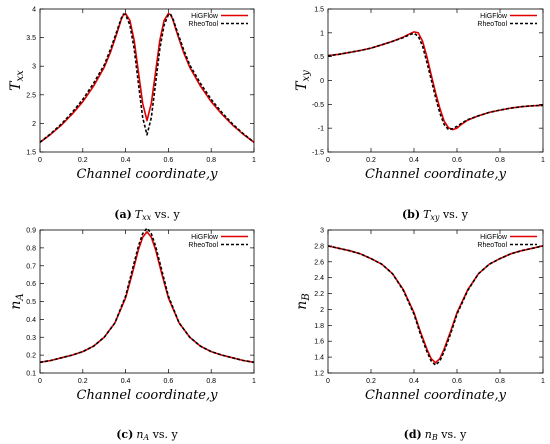 The width and height of the screenshot is (550, 444). Describe the element at coordinates (31, 320) in the screenshot. I see `y-tick-label: 0.4` at that location.